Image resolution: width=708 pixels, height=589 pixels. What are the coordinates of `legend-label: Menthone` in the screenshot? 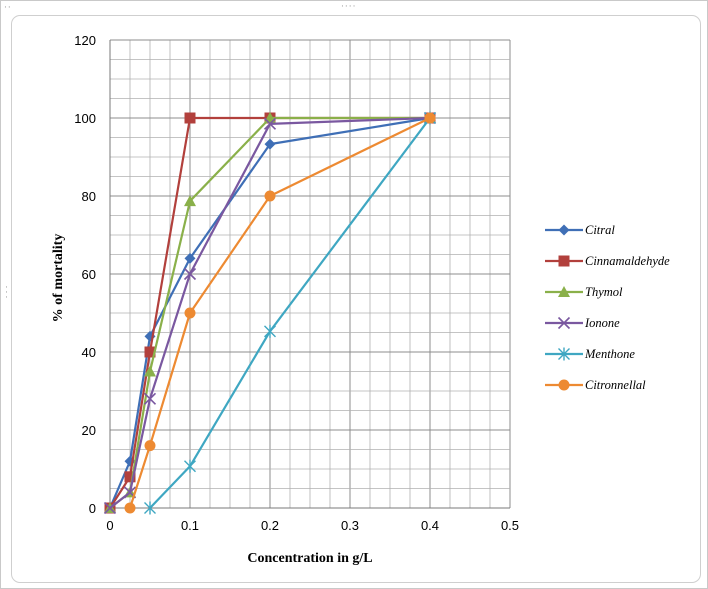 It's located at (609, 354).